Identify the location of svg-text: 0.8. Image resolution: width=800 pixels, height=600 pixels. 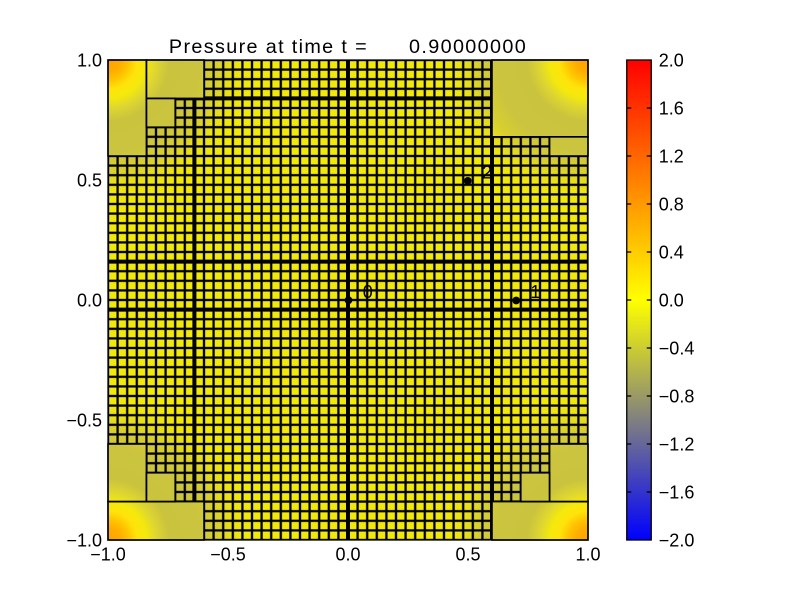
(671, 204).